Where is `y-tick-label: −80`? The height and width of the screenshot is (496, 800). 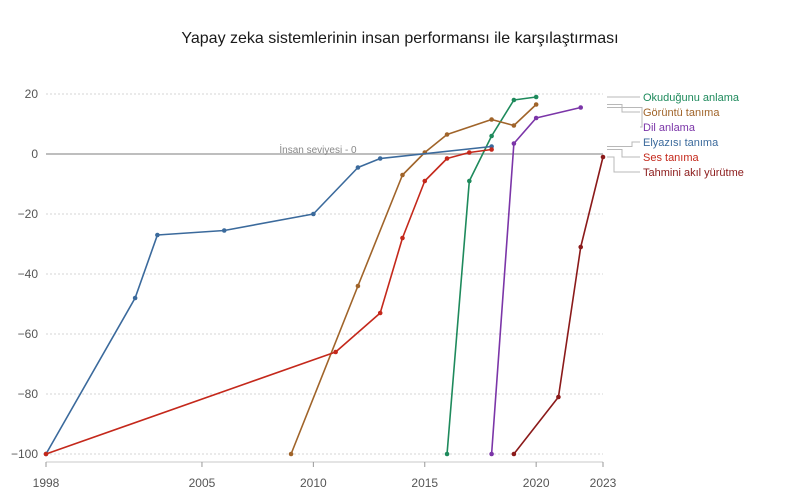
y-tick-label: −80 is located at coordinates (28, 394).